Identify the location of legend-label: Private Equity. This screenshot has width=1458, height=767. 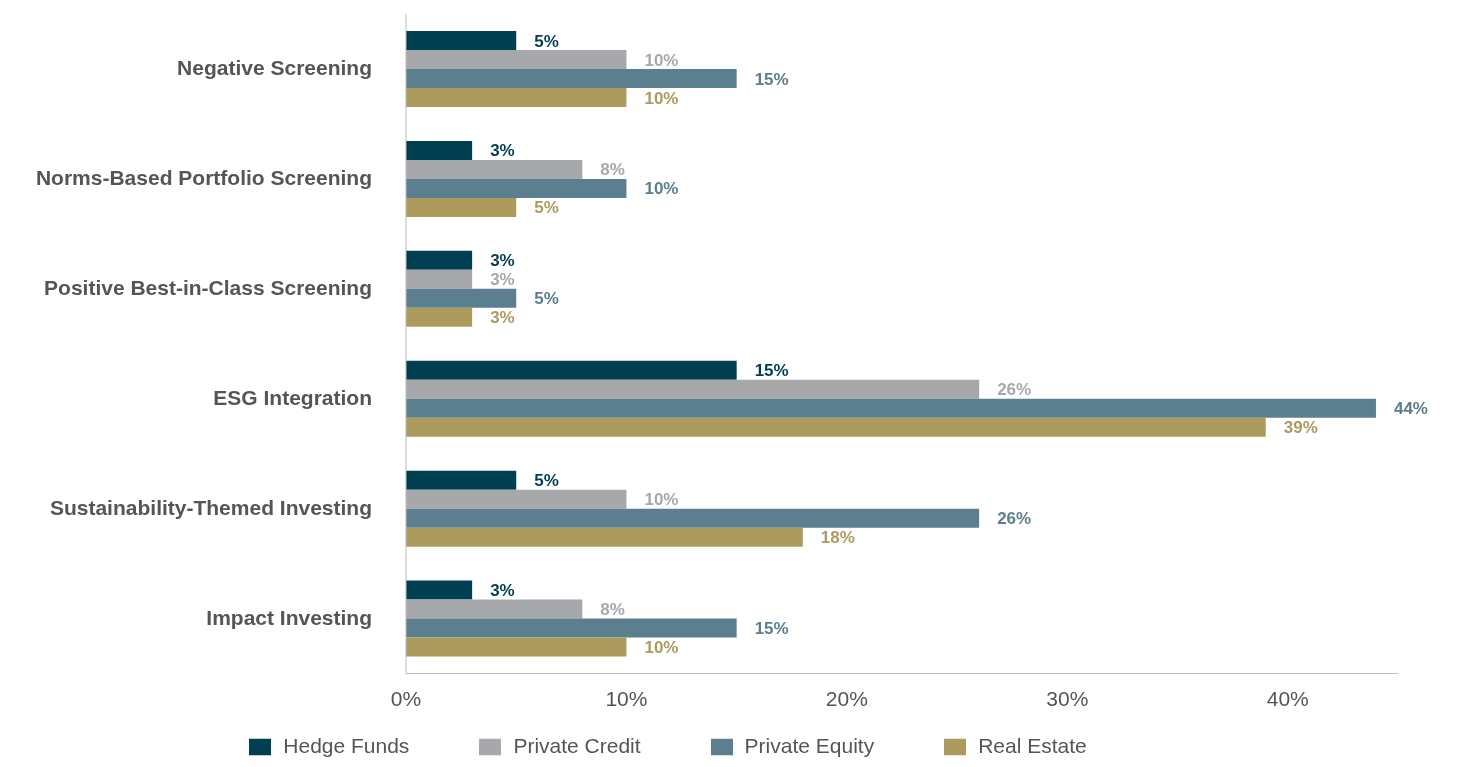
(809, 745).